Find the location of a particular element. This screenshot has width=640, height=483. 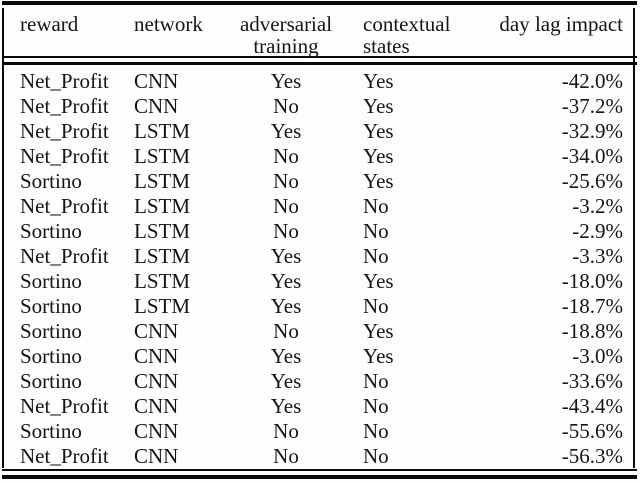

cell-day-lag-impact: -37.2% is located at coordinates (592, 106).